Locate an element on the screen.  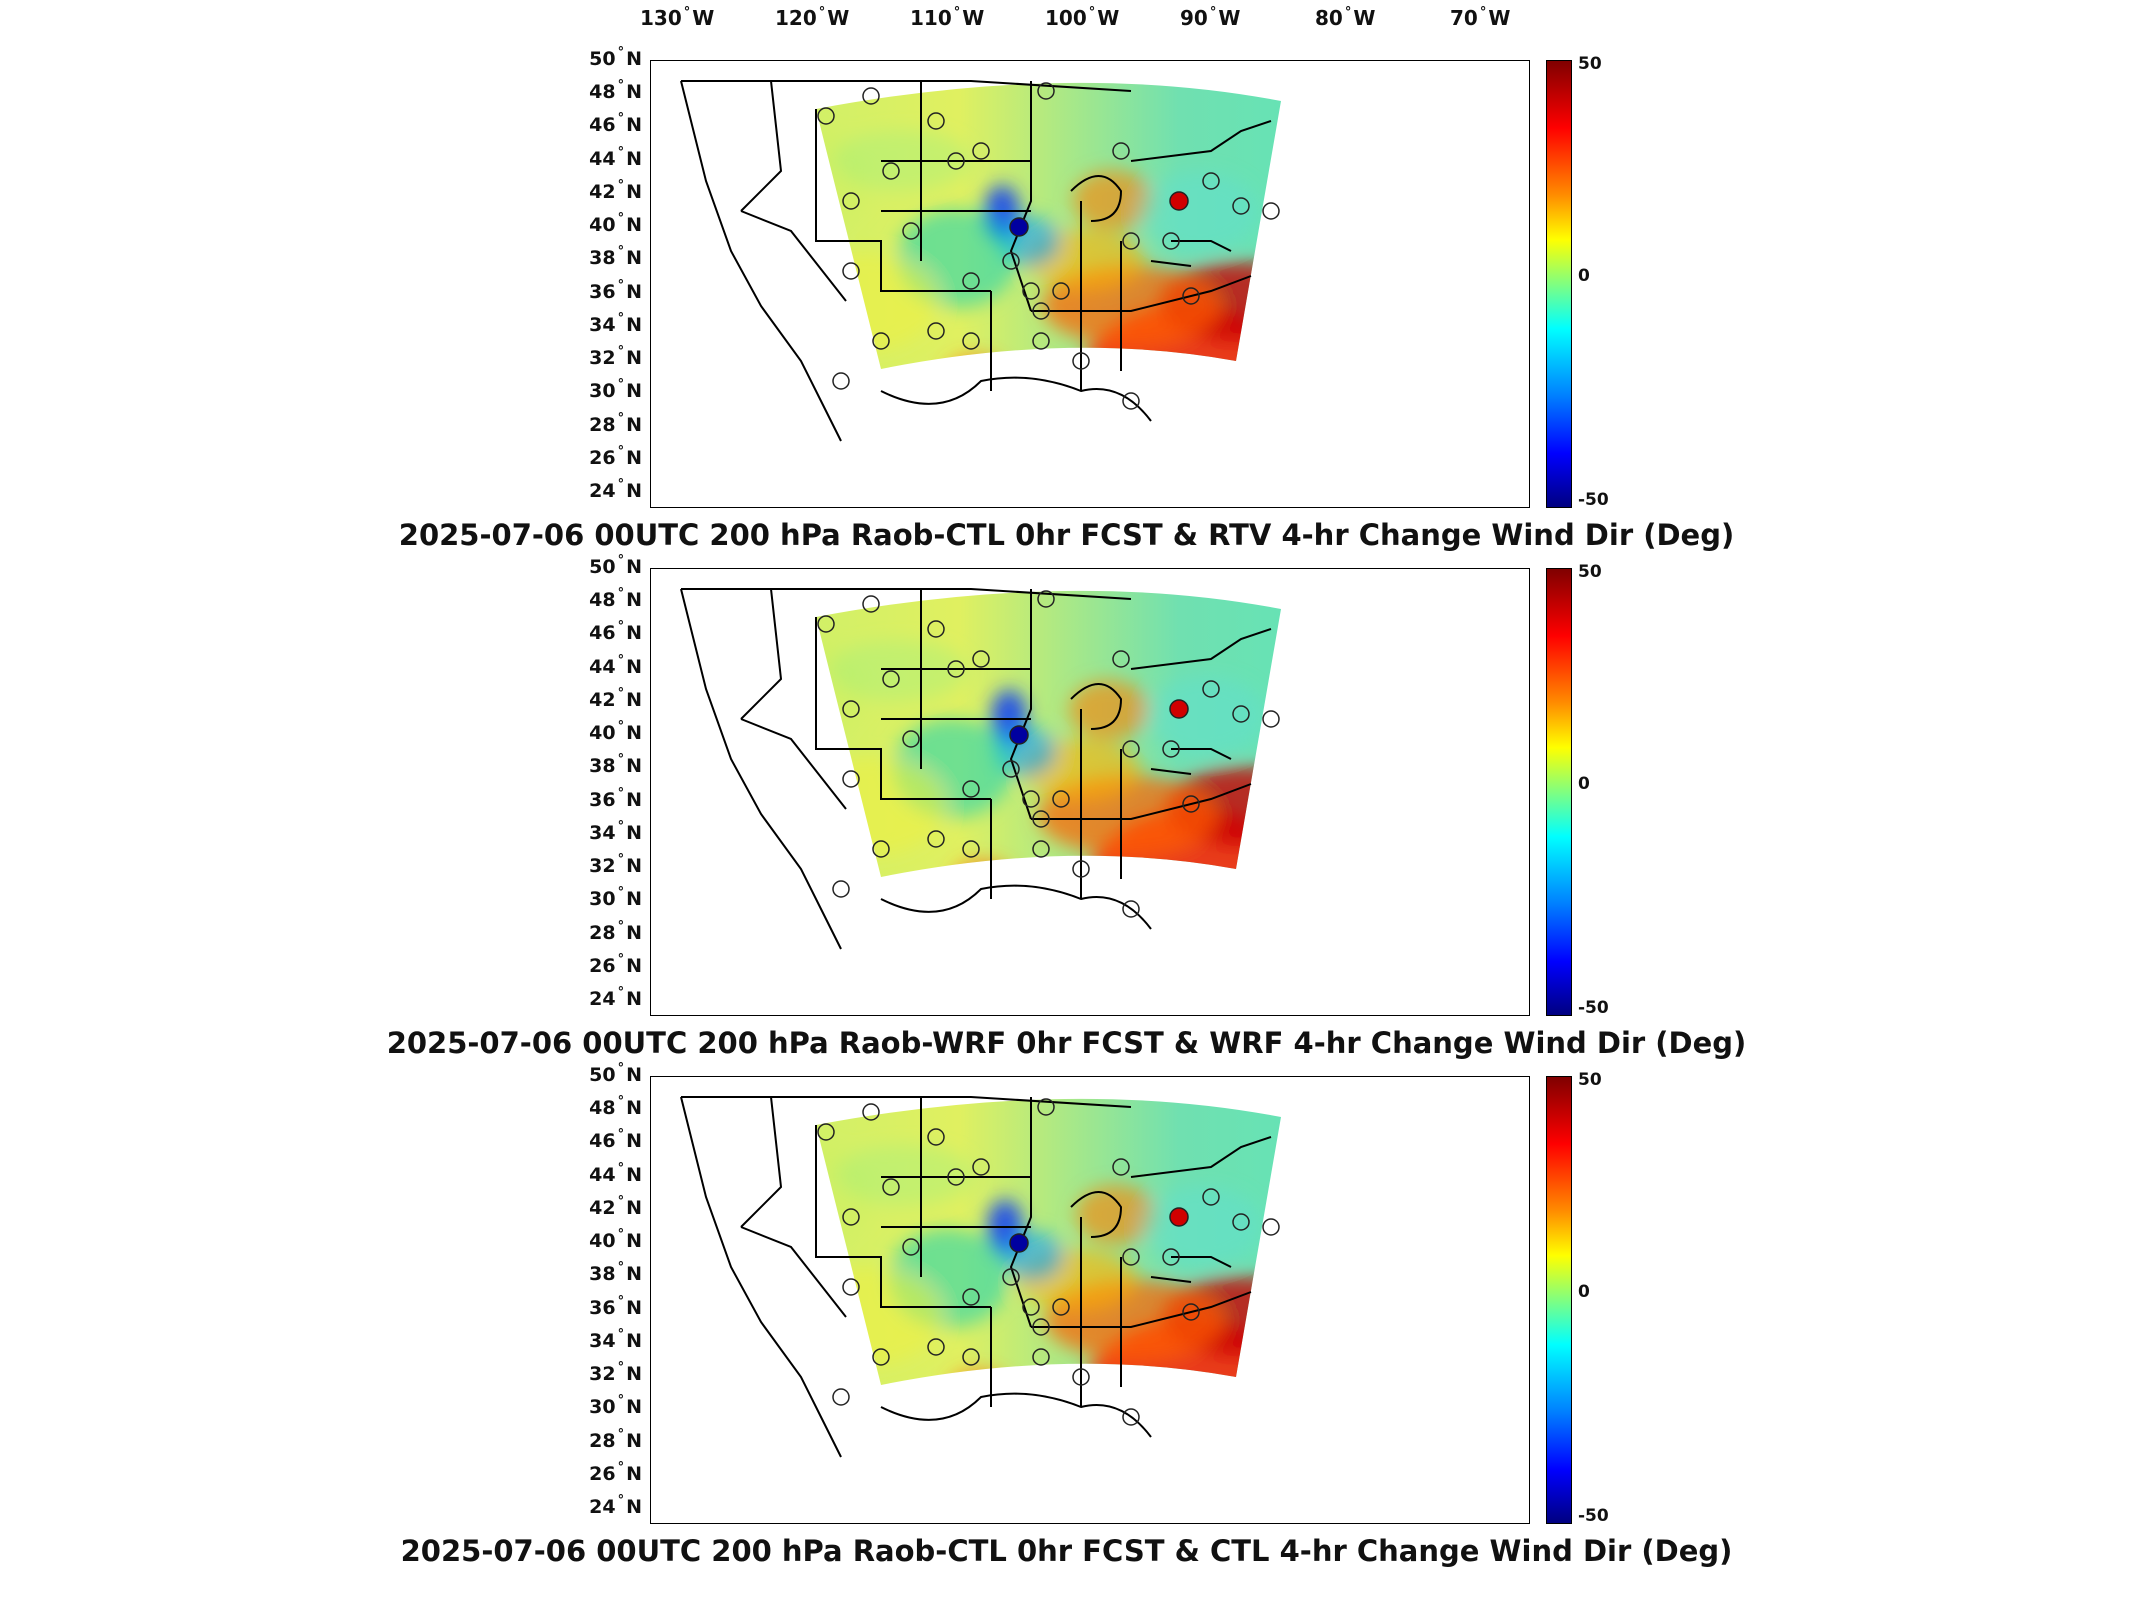
latitude-value: 48 is located at coordinates (602, 1108).